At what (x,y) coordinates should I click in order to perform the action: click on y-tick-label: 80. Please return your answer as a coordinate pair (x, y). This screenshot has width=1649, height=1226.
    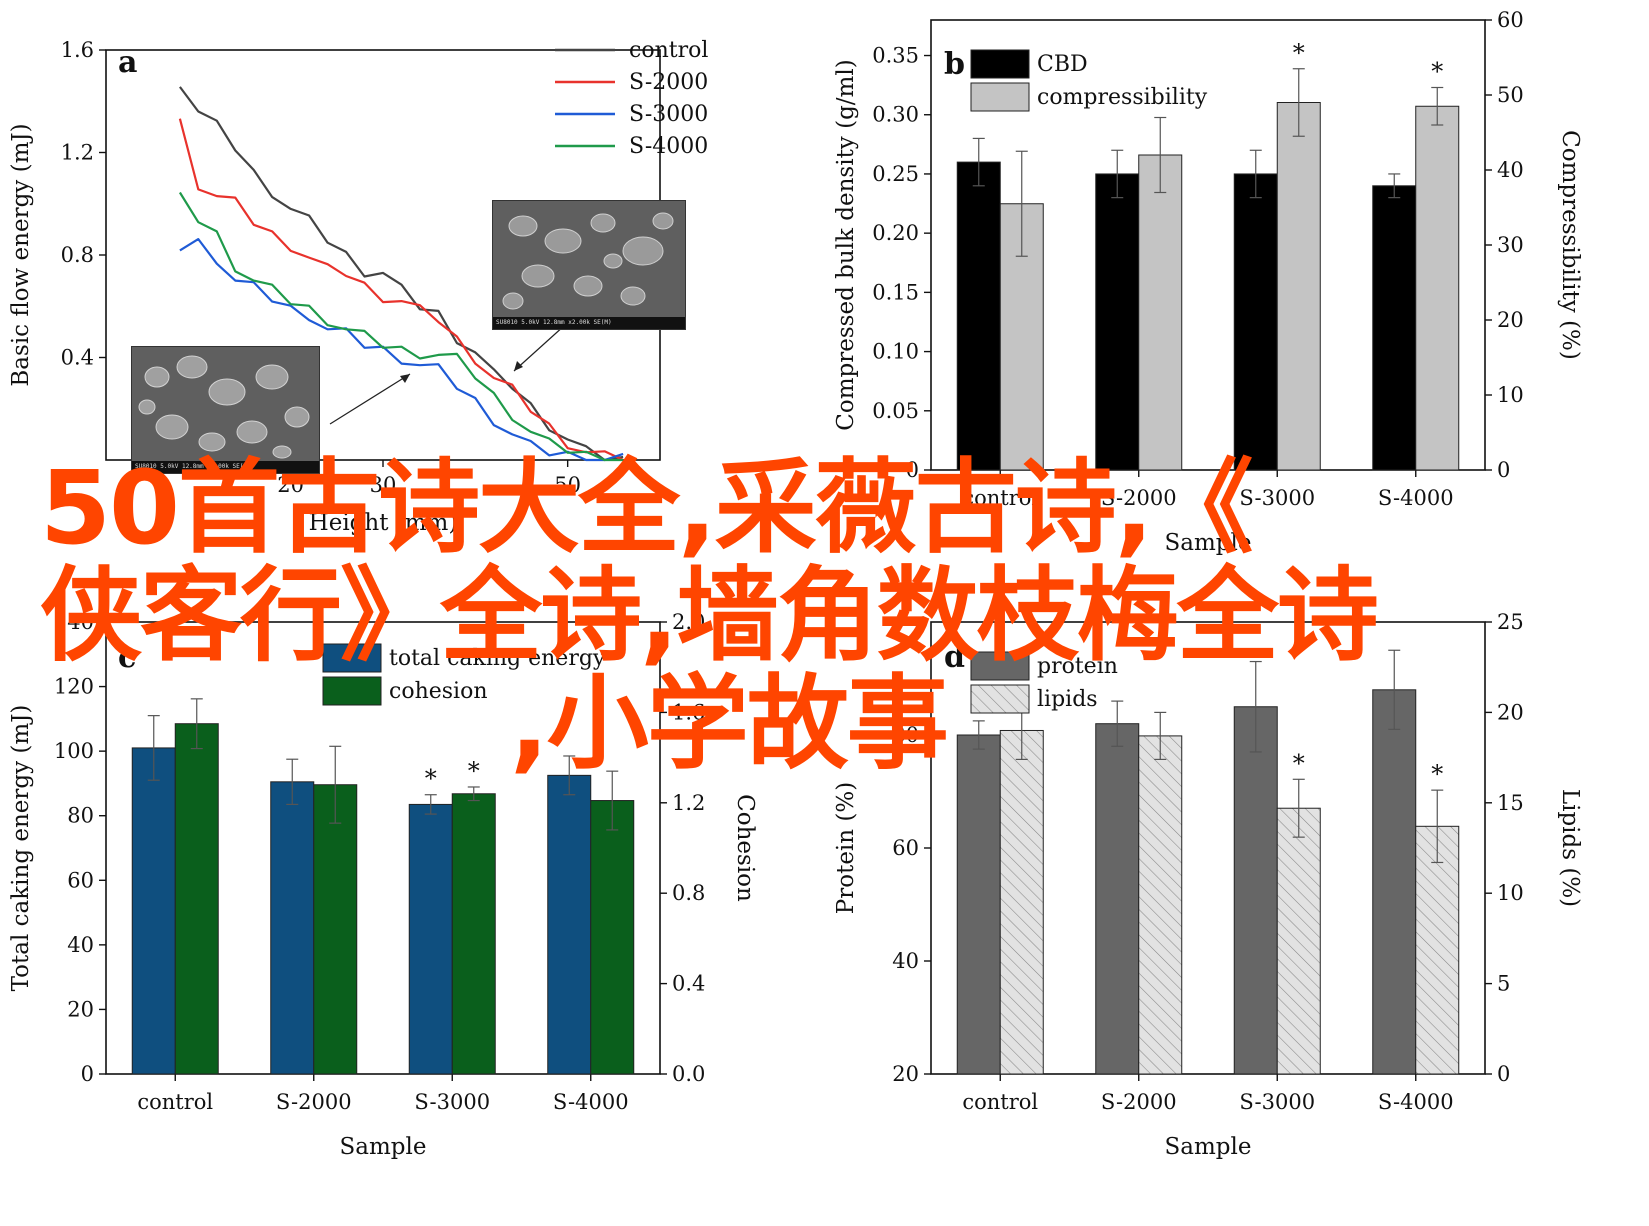
    Looking at the image, I should click on (905, 735).